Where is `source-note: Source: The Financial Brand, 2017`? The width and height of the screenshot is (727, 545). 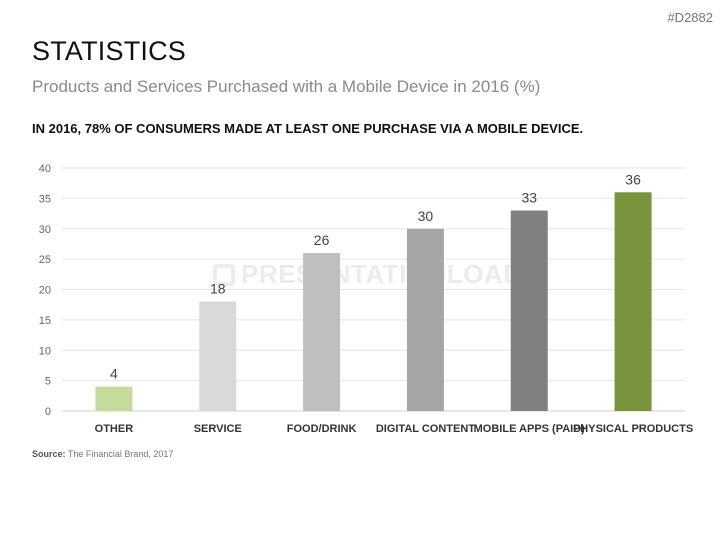 source-note: Source: The Financial Brand, 2017 is located at coordinates (102, 454).